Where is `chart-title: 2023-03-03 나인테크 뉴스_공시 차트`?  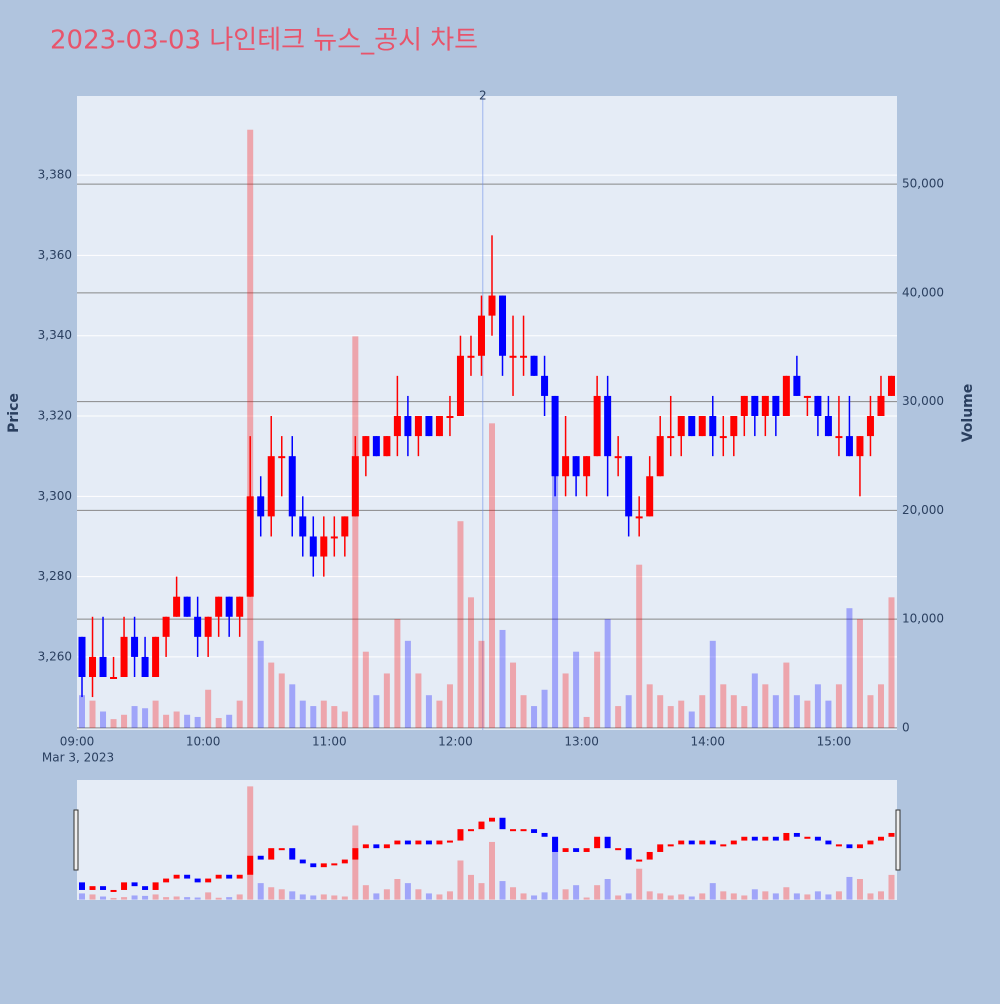
chart-title: 2023-03-03 나인테크 뉴스_공시 차트 is located at coordinates (264, 41).